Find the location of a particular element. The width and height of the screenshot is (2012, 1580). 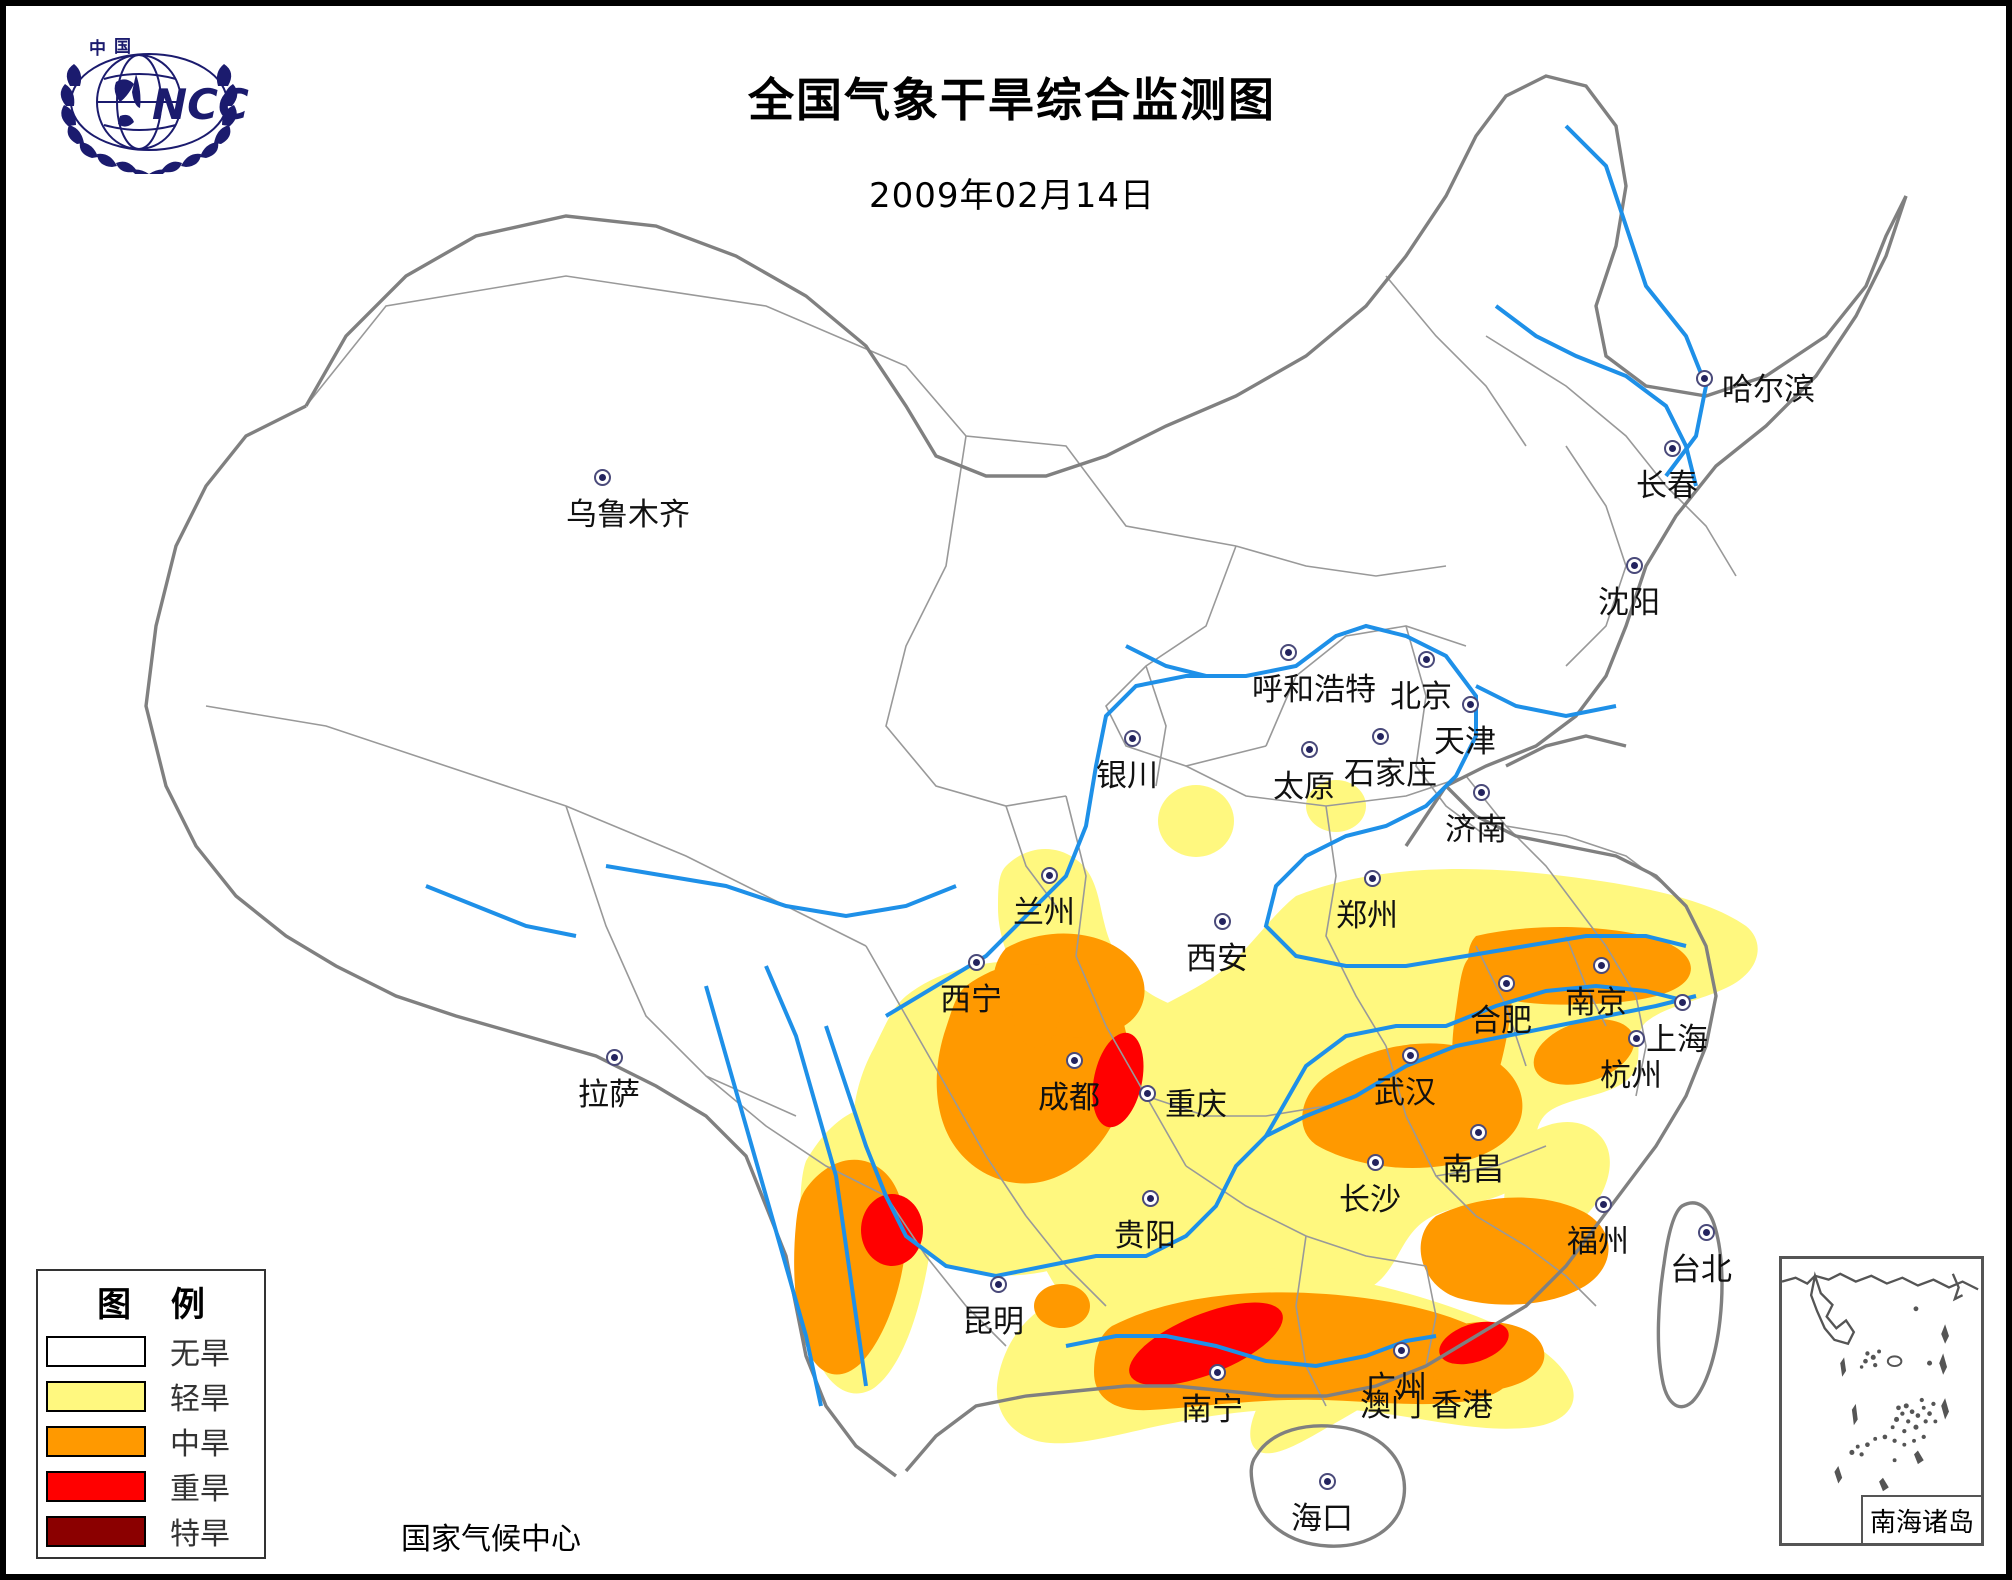

city-label: 哈尔滨 is located at coordinates (1768, 390).